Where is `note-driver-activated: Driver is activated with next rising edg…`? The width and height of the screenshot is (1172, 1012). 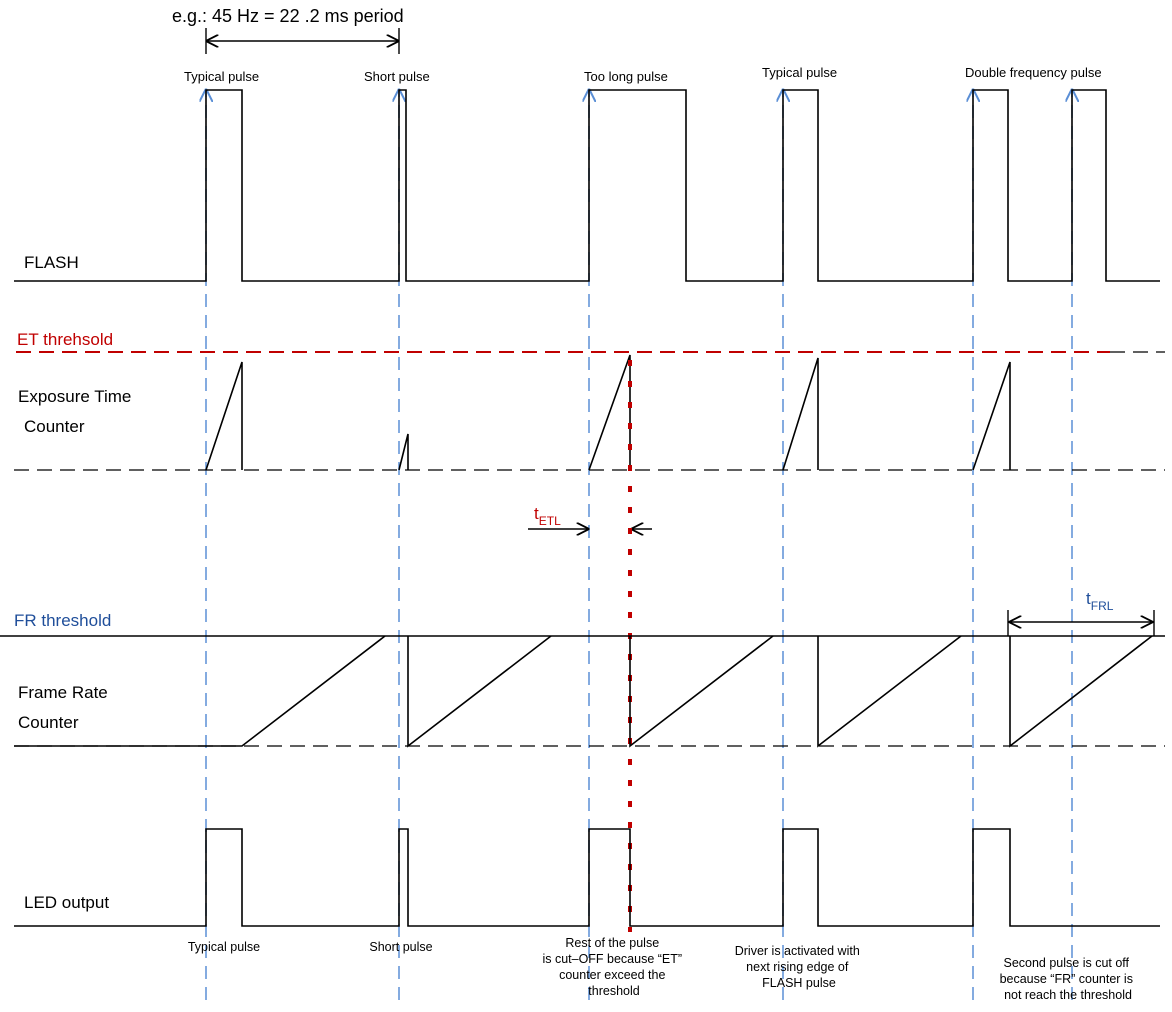
note-driver-activated: Driver is activated with next rising edg… is located at coordinates (799, 967).